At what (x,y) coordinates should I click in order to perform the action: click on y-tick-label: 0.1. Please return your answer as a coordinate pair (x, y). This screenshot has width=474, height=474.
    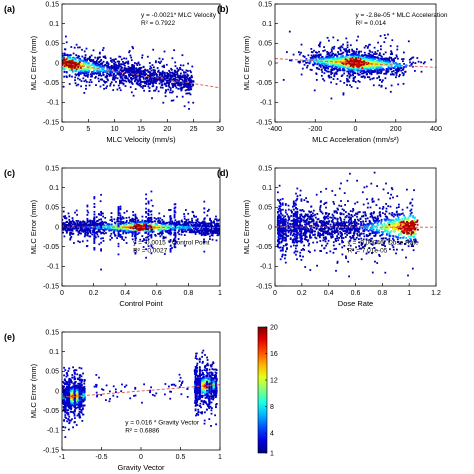
    Looking at the image, I should click on (267, 24).